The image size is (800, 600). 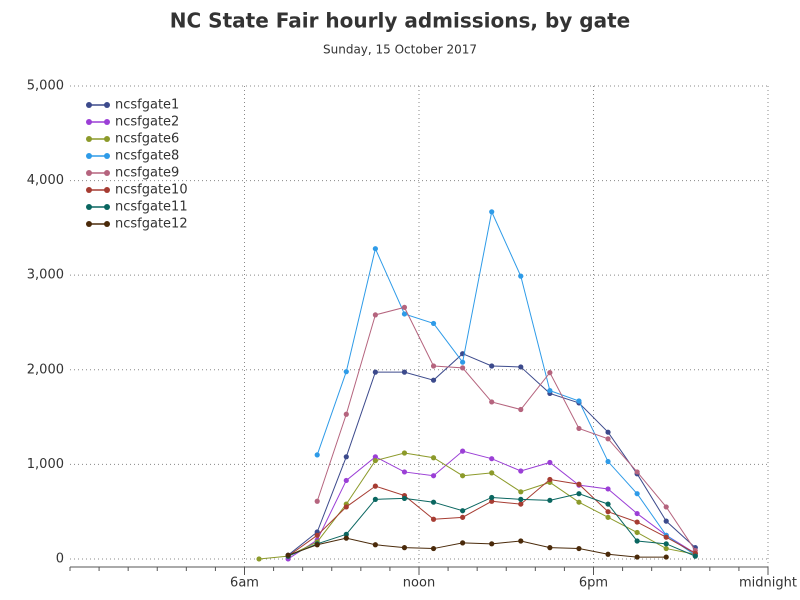 What do you see at coordinates (147, 105) in the screenshot?
I see `legend-label: ncsfgate1` at bounding box center [147, 105].